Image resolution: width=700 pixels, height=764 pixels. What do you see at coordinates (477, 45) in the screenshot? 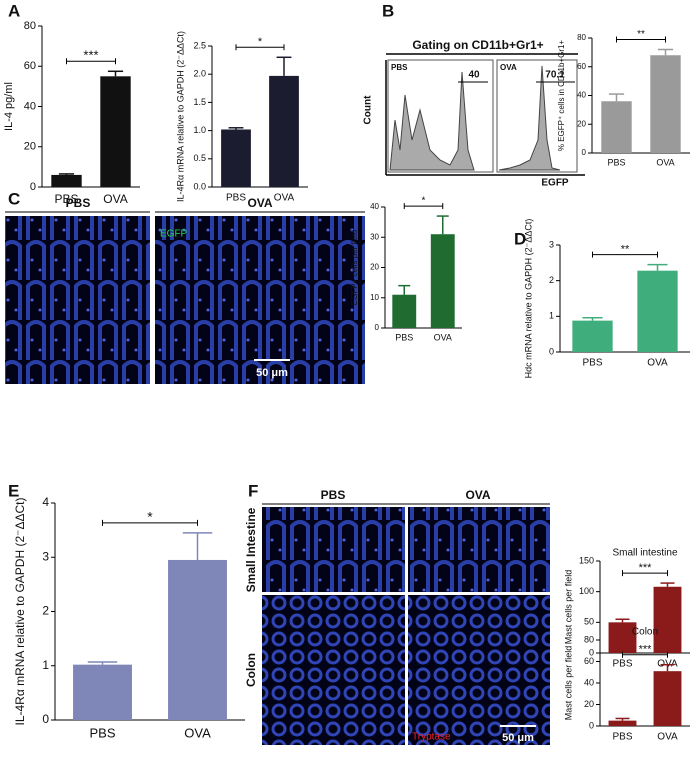
I see `flow-title: Gating on CD11b+Gr1+` at bounding box center [477, 45].